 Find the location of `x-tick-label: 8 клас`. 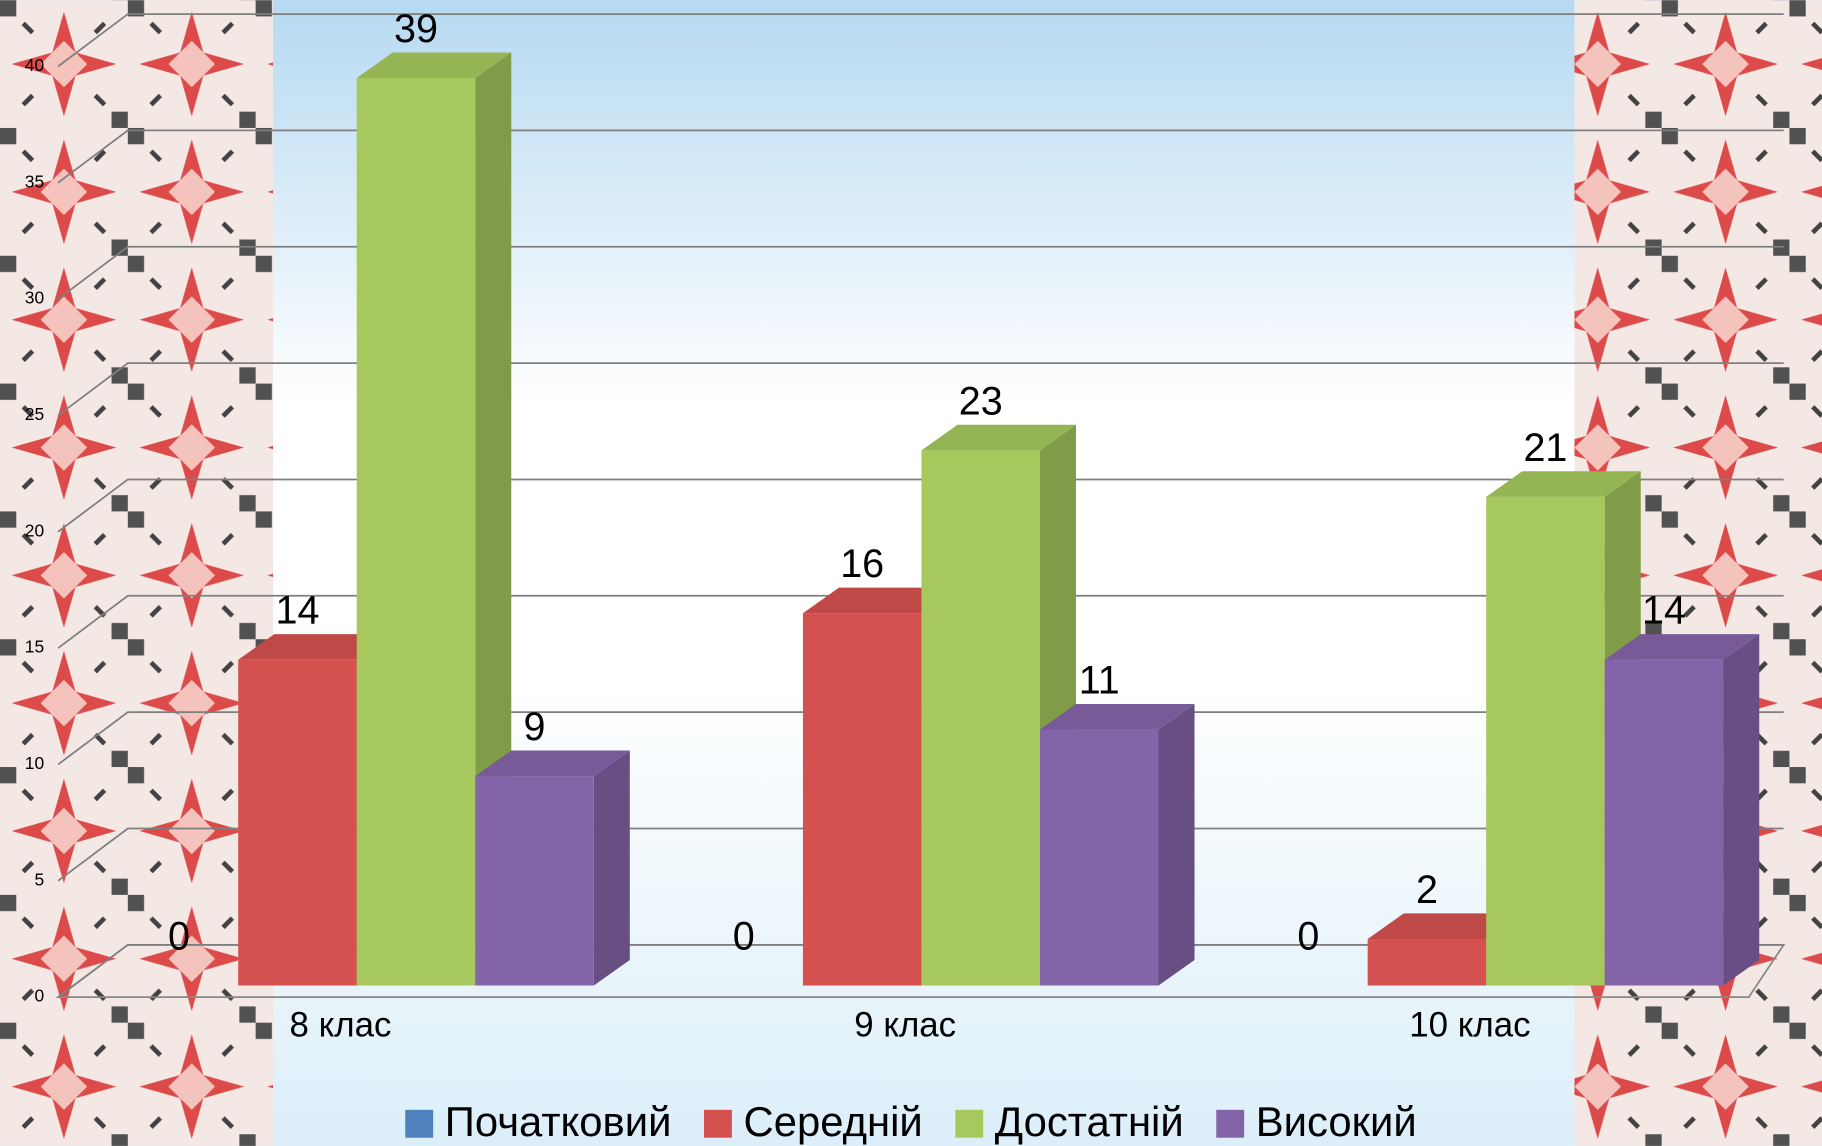

x-tick-label: 8 клас is located at coordinates (341, 1025).